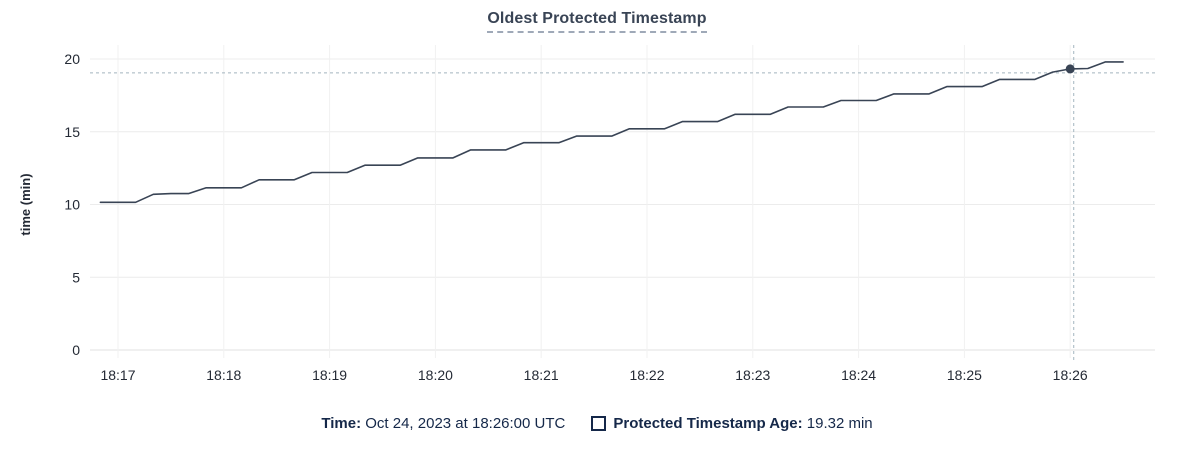  What do you see at coordinates (1070, 375) in the screenshot?
I see `x-axis-tick-label: 18:26` at bounding box center [1070, 375].